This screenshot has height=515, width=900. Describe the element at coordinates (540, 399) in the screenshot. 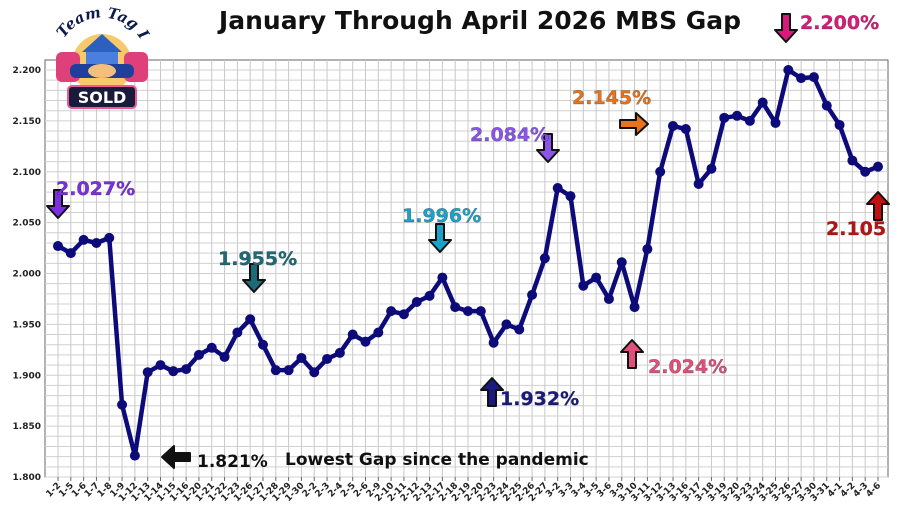

I see `annotation-label: 1.932%` at that location.